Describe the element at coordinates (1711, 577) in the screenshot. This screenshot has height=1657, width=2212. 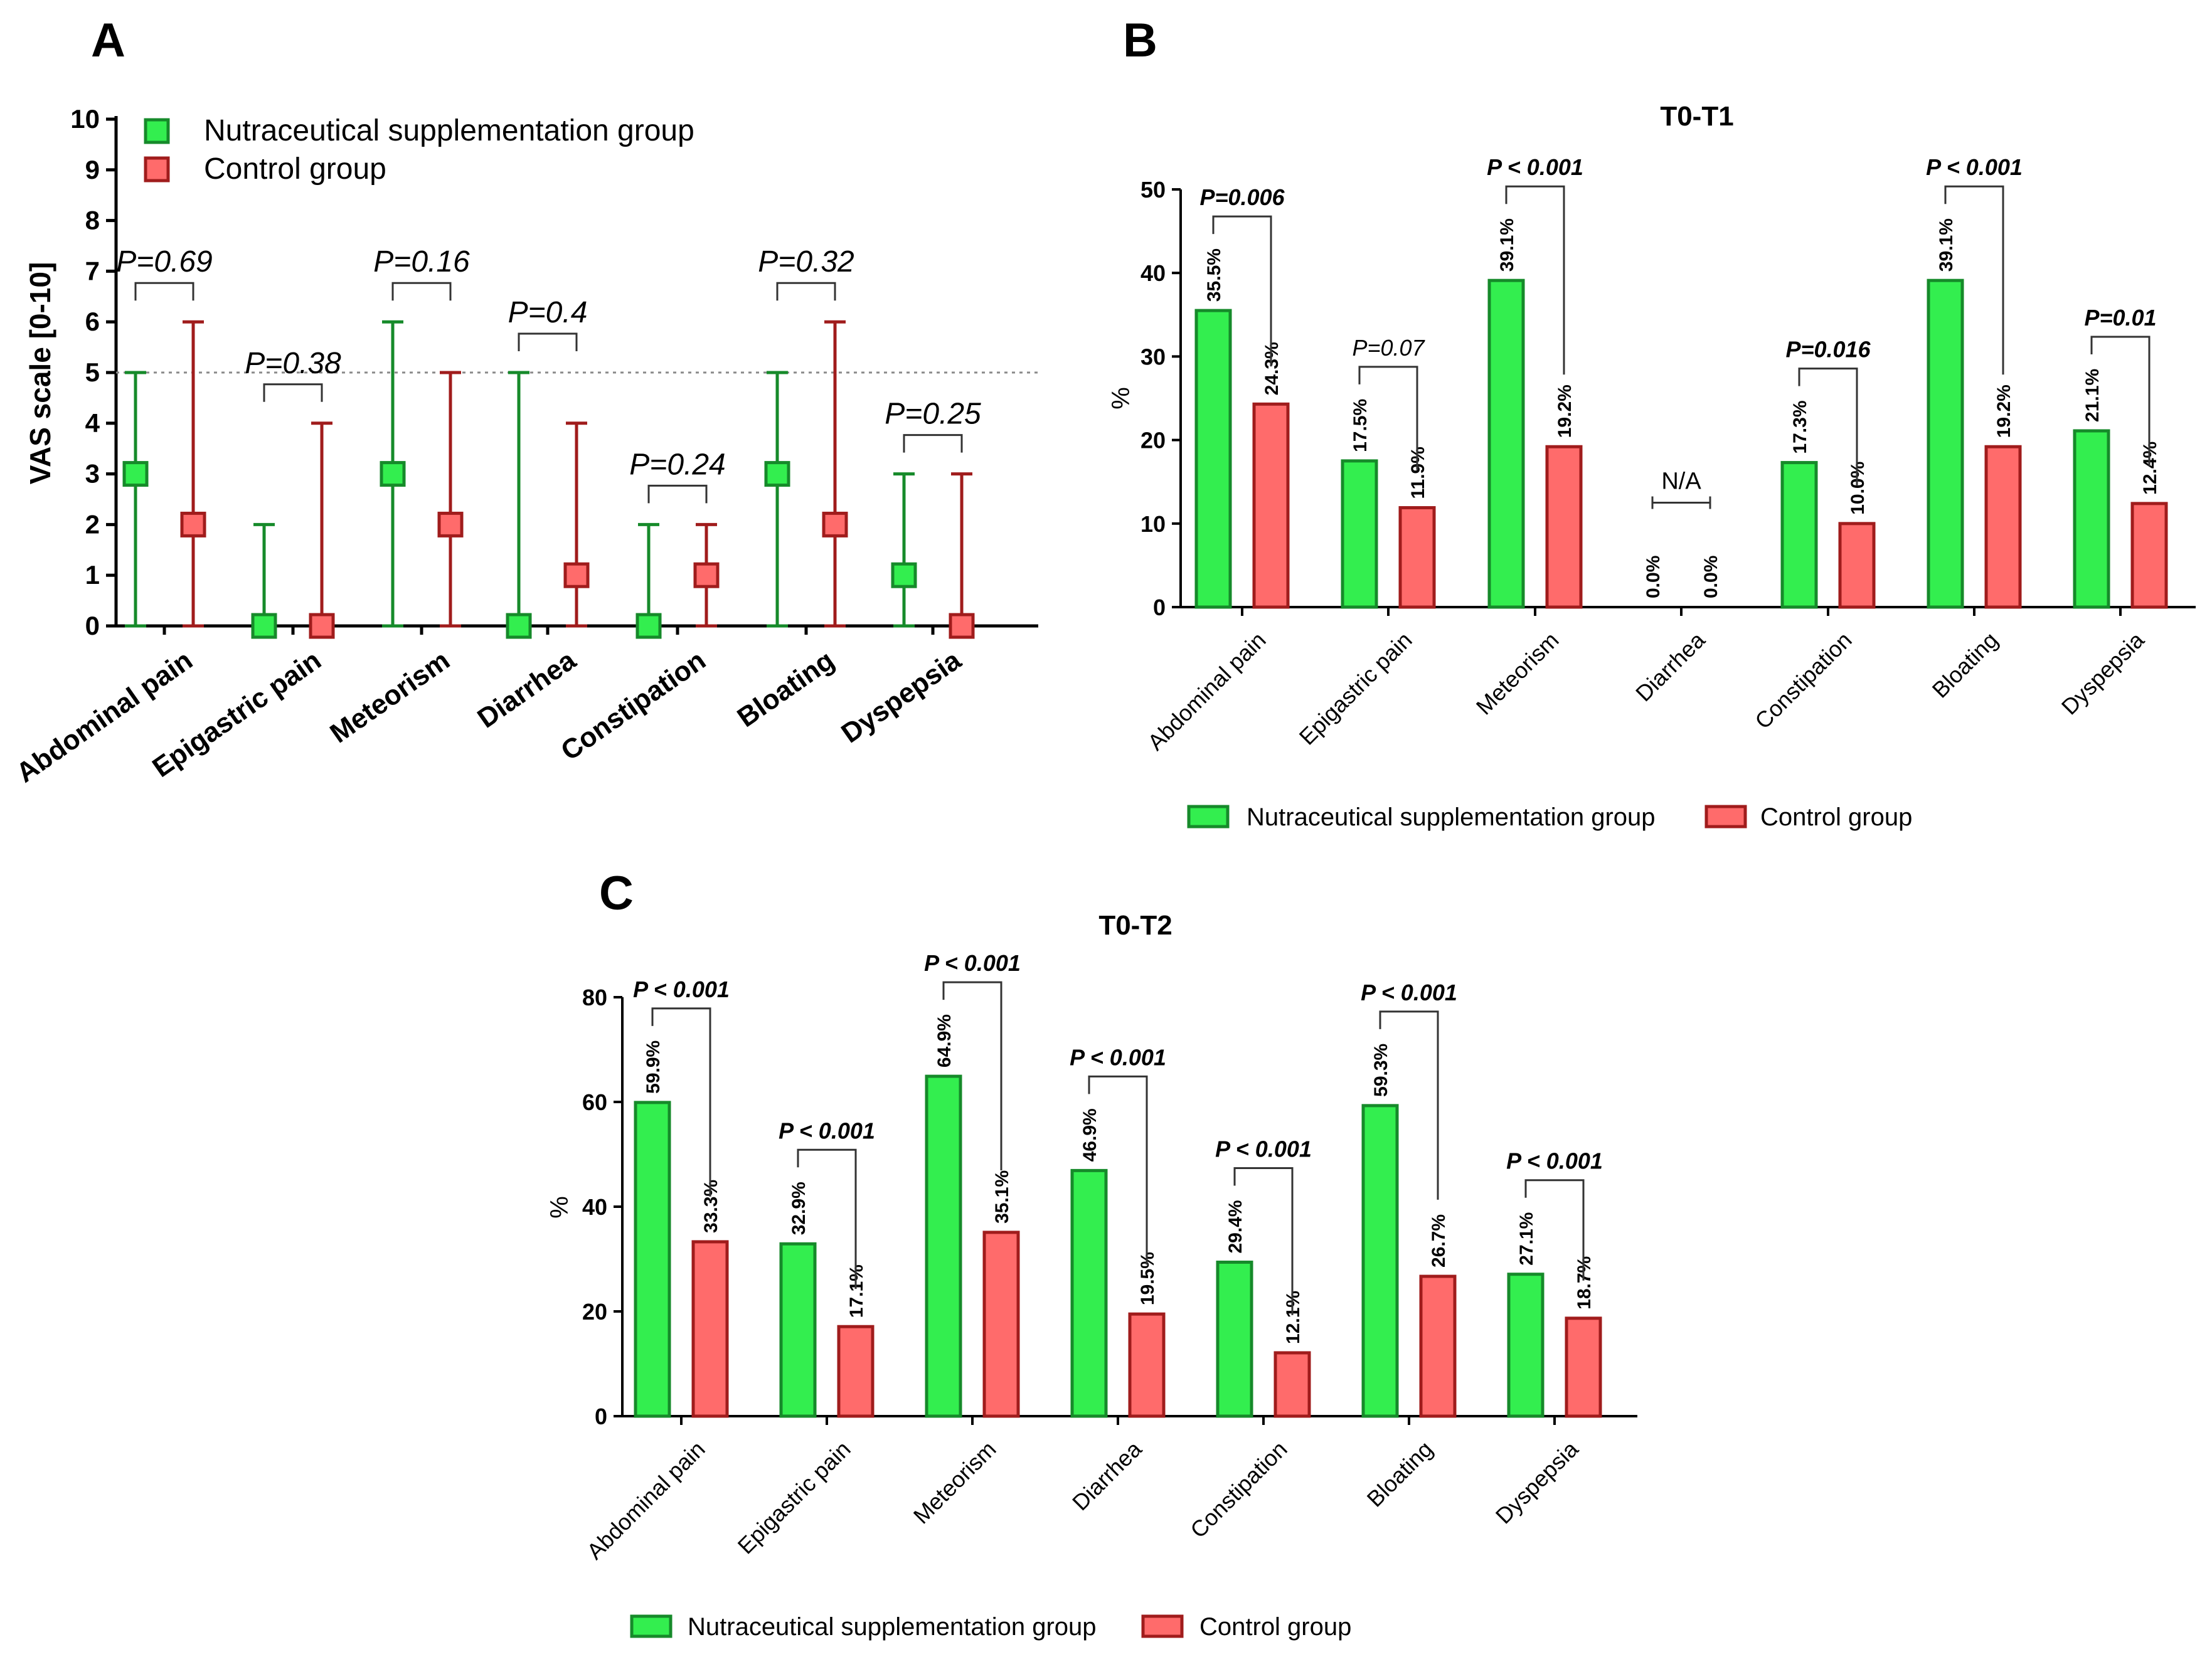
I see `p1-data-label: 0.0%` at that location.